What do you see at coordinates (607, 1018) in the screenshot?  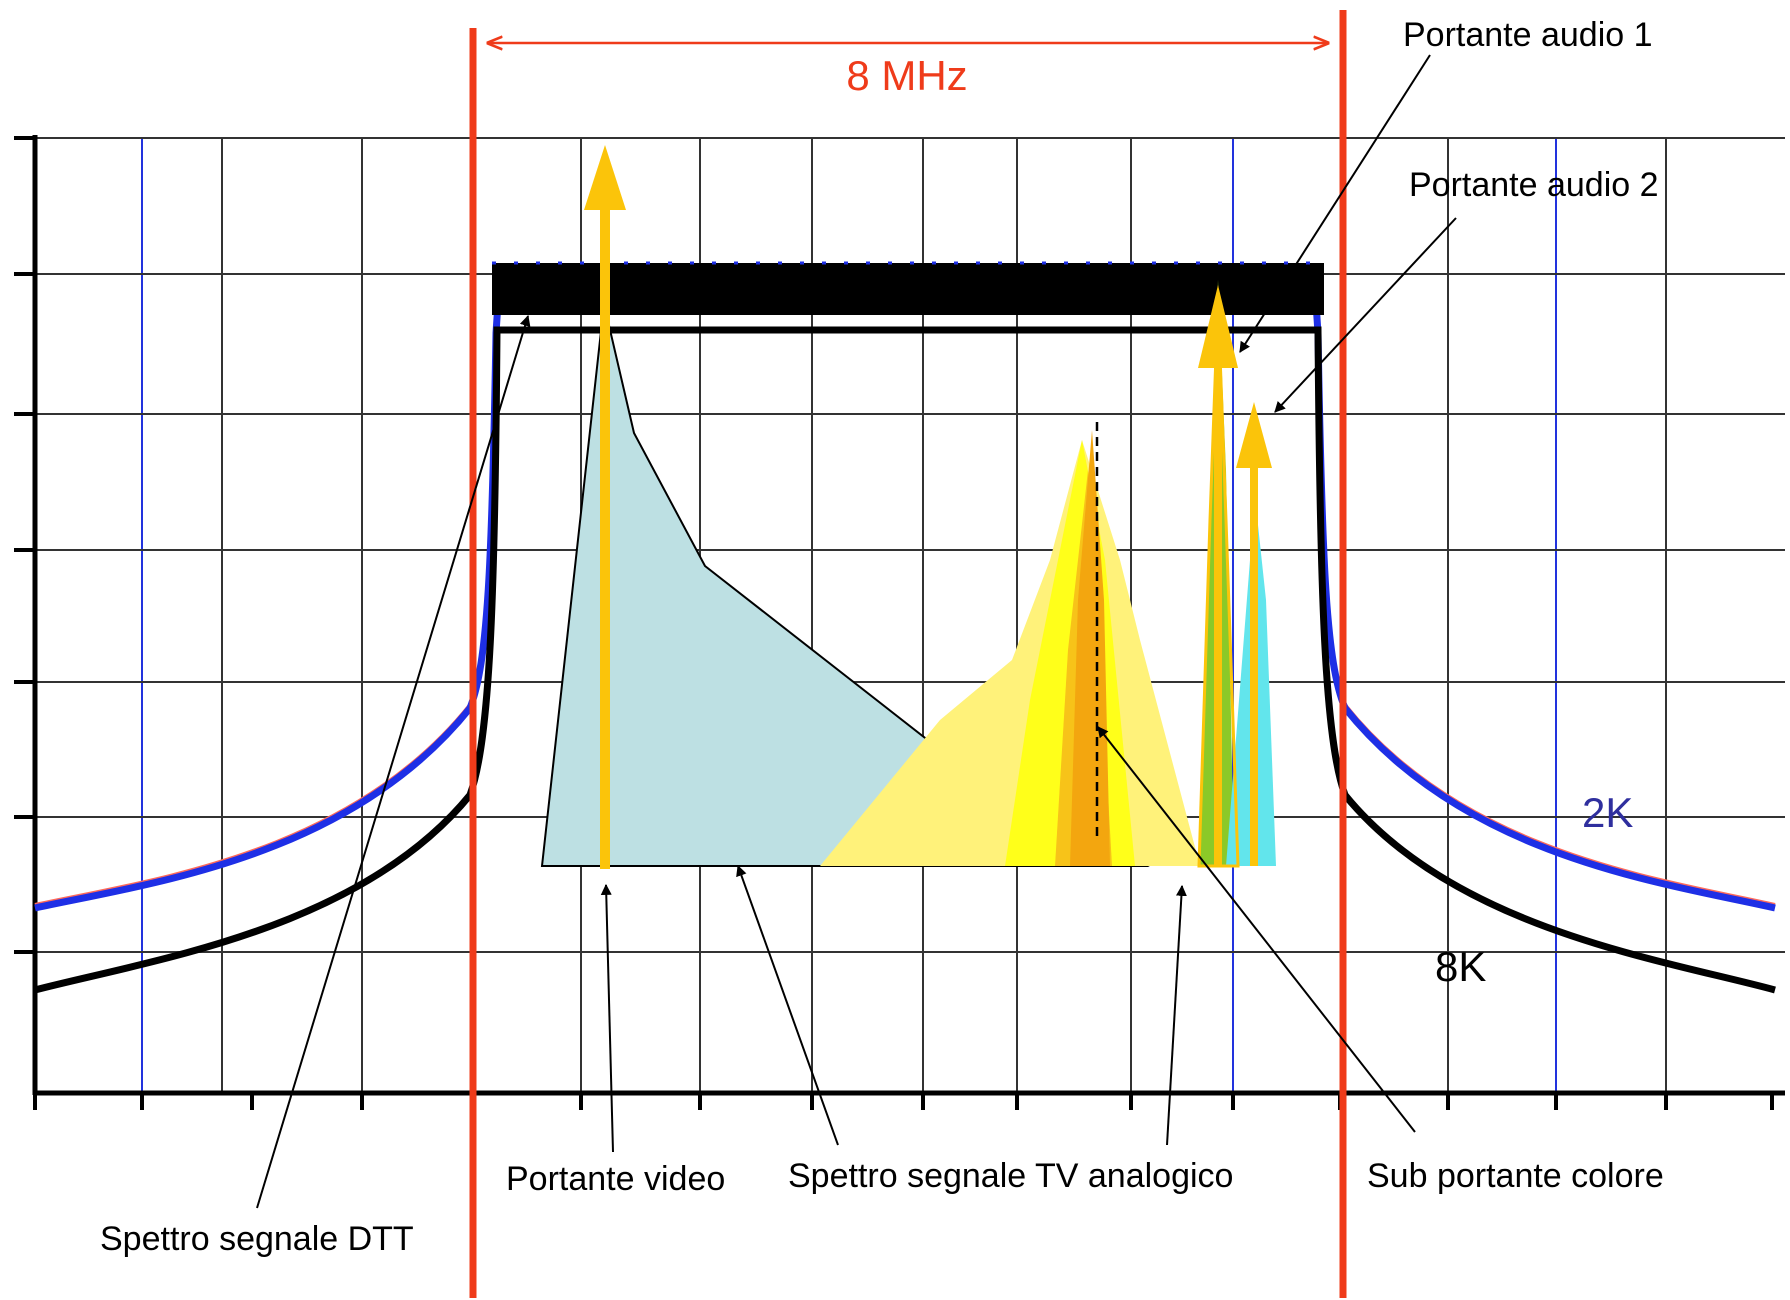 I see `callout-video` at bounding box center [607, 1018].